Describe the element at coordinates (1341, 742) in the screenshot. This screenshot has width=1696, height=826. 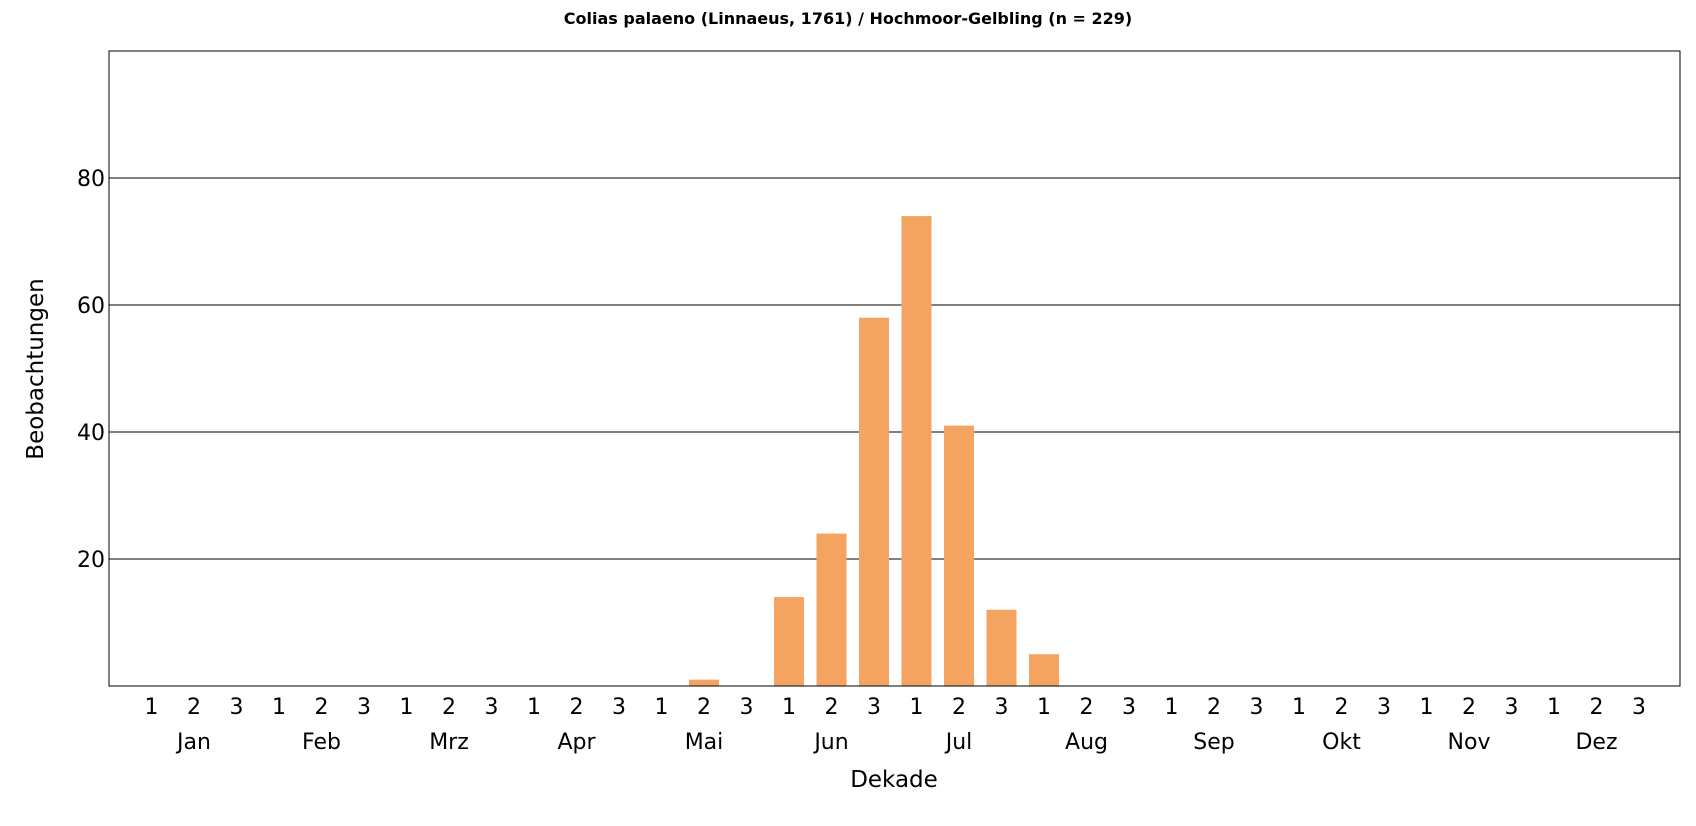
I see `month-label: Okt` at that location.